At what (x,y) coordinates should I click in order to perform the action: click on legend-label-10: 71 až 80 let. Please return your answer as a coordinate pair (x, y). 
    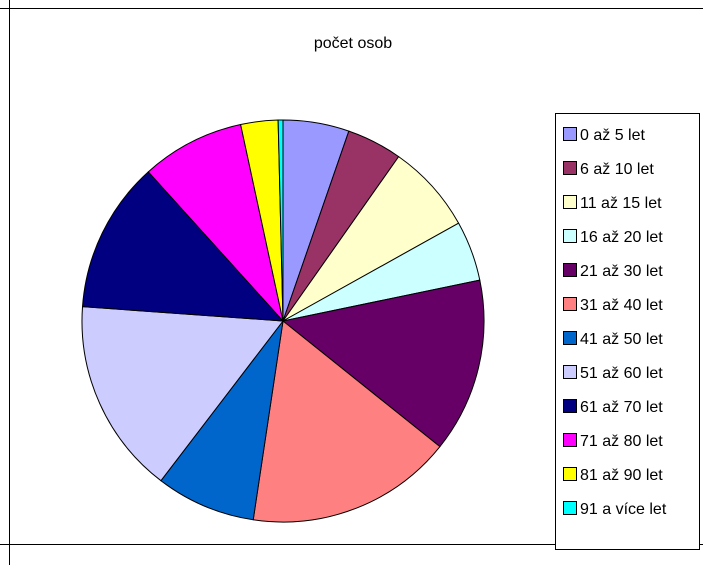
    Looking at the image, I should click on (621, 441).